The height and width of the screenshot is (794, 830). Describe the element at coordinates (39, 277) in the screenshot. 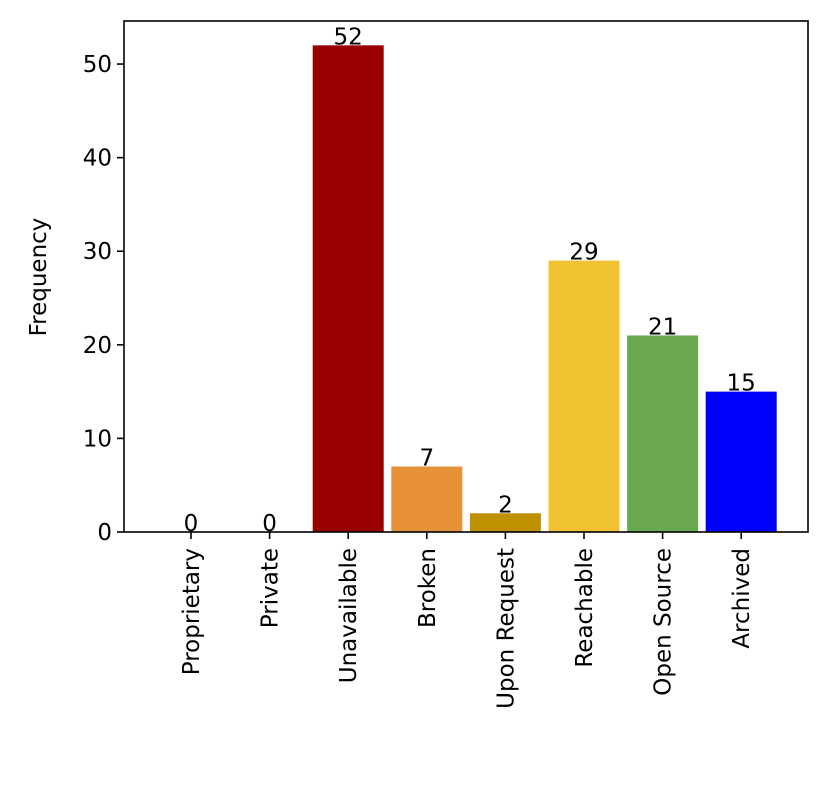

I see `y-axis-label: Frequency` at that location.